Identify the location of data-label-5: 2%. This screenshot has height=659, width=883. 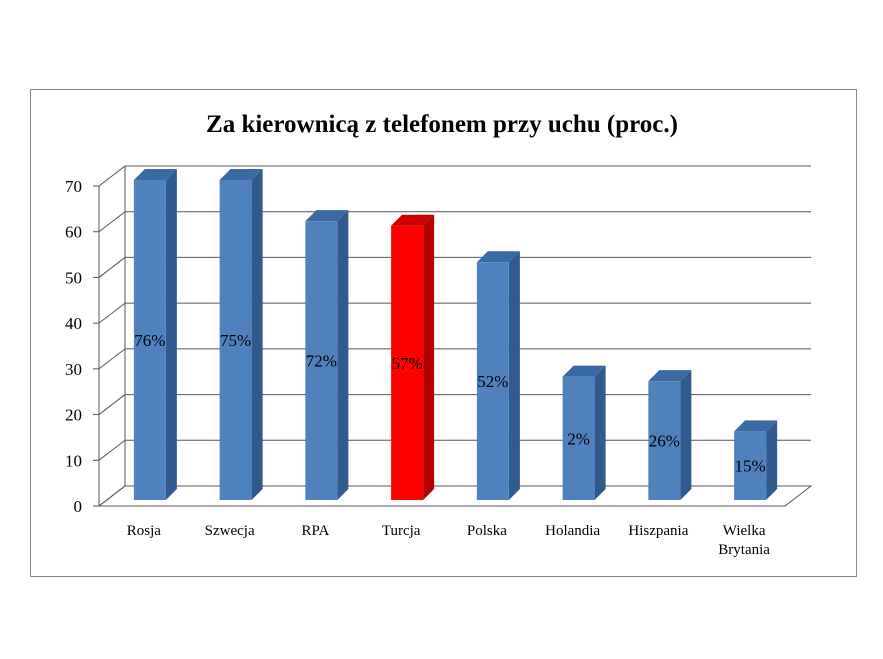
(578, 438).